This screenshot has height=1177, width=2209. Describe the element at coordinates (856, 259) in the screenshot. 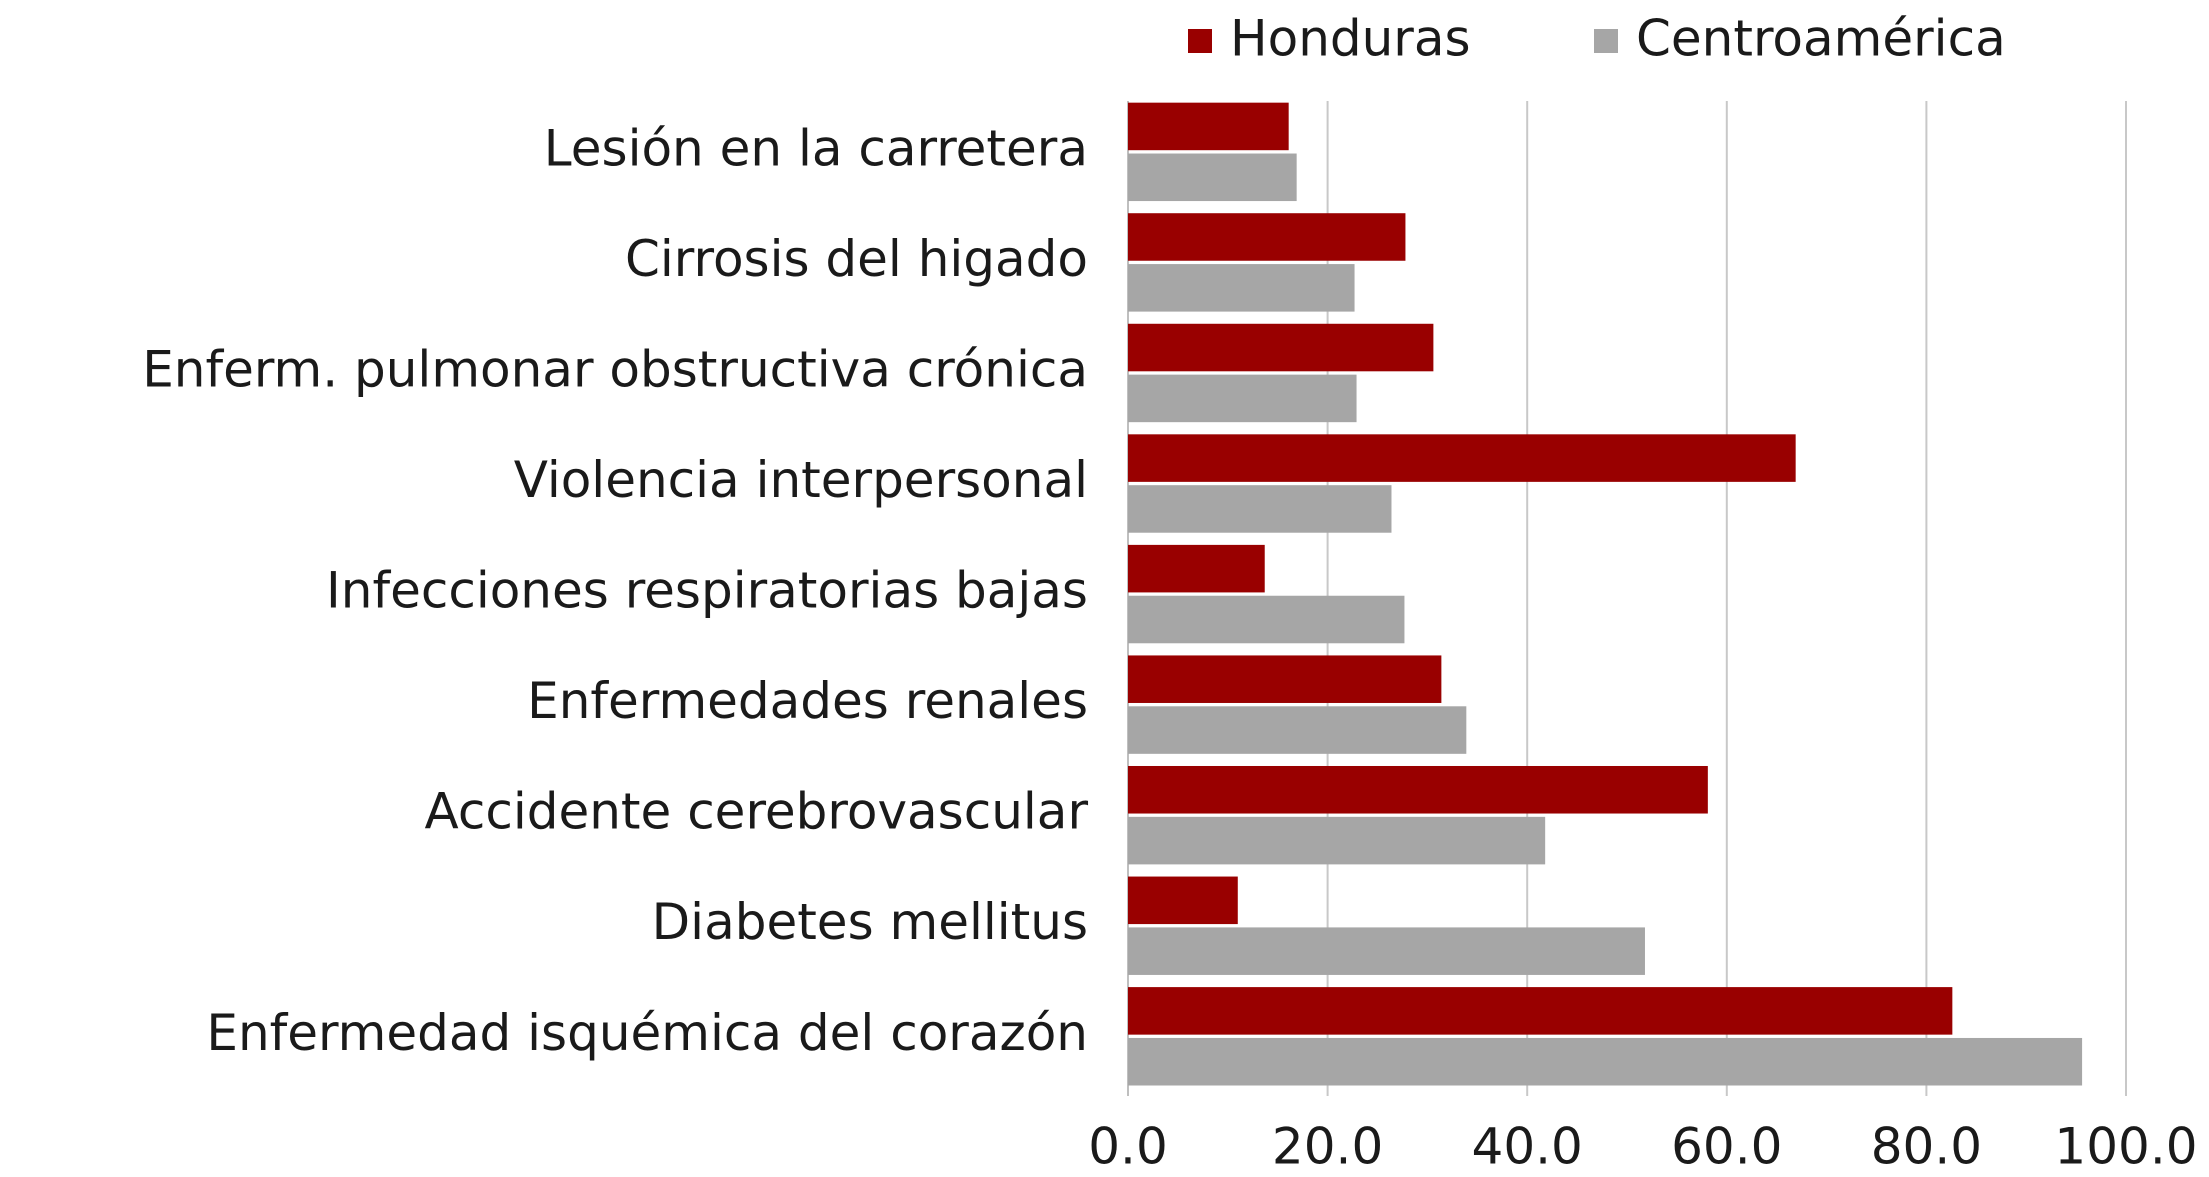

I see `category-label: Cirrosis del higado` at that location.